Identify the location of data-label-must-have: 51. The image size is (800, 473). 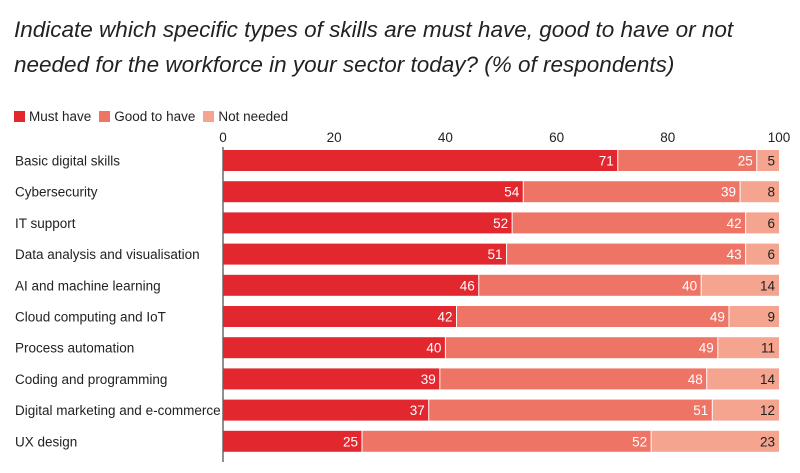
(495, 254).